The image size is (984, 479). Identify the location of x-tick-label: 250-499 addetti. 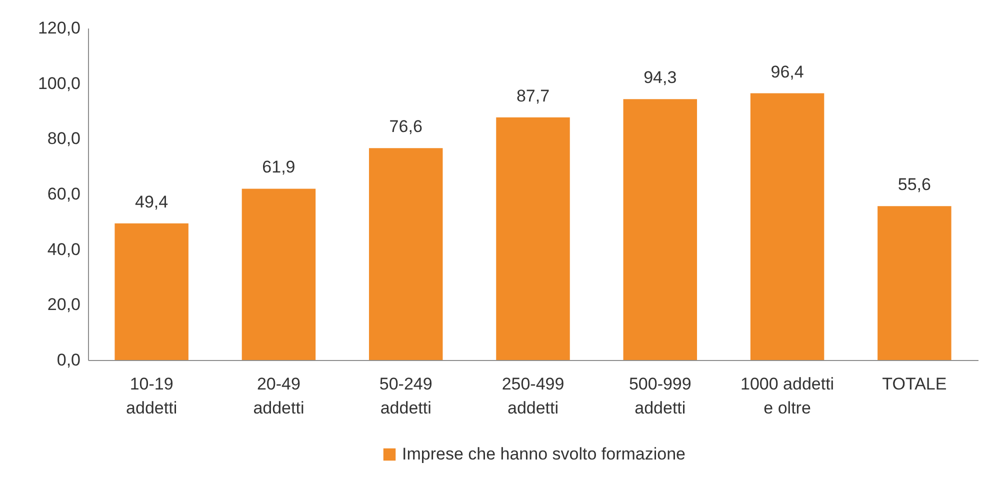
(533, 396).